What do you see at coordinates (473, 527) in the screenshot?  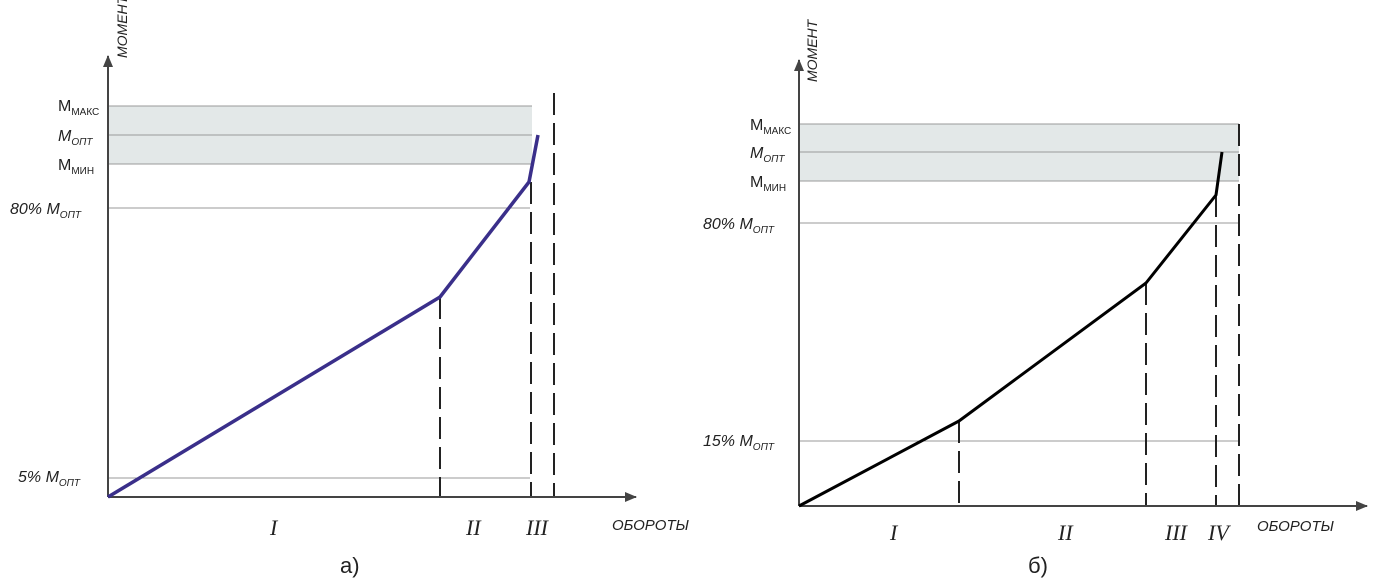 I see `zone-label-a-2: II` at bounding box center [473, 527].